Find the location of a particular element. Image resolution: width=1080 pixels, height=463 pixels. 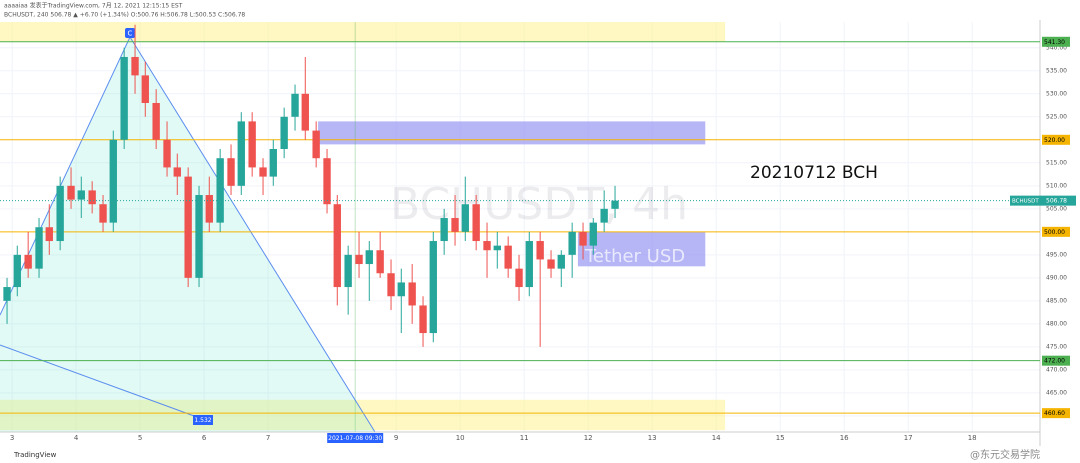

y-tick-label: 490.00 is located at coordinates (1056, 277).